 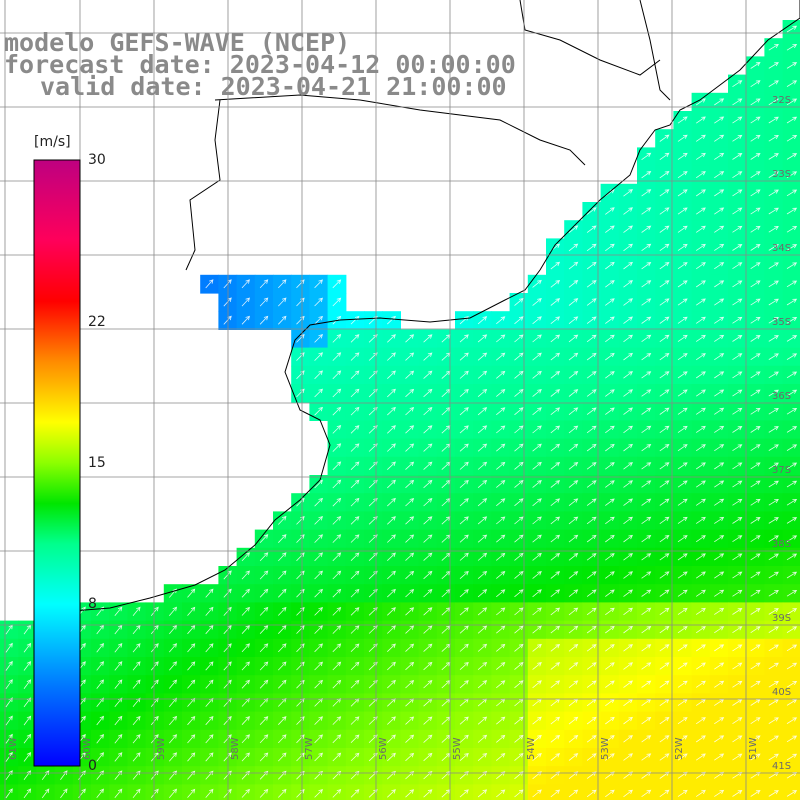 I want to click on longitude-label: 55W, so click(x=457, y=748).